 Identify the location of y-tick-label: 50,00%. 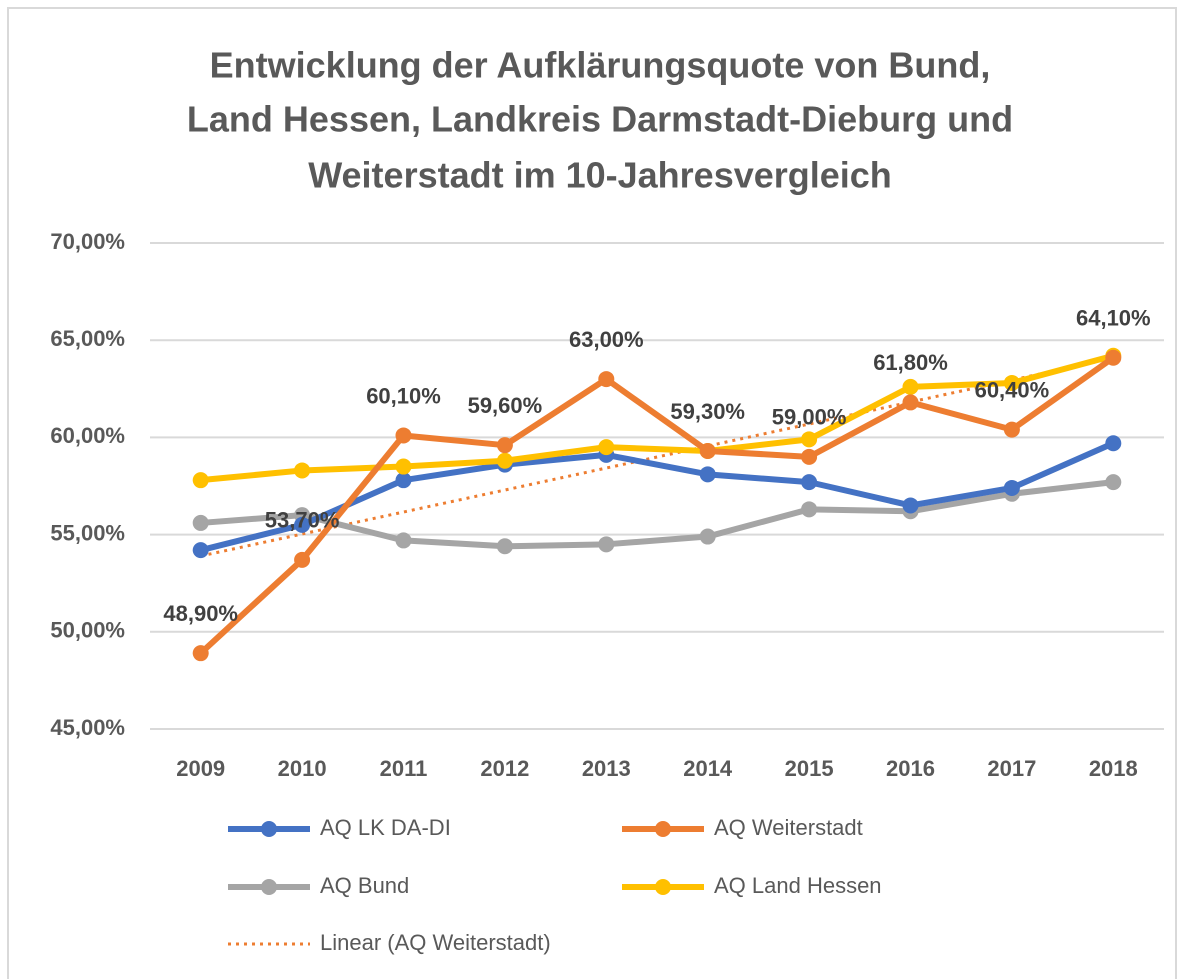
(87, 630).